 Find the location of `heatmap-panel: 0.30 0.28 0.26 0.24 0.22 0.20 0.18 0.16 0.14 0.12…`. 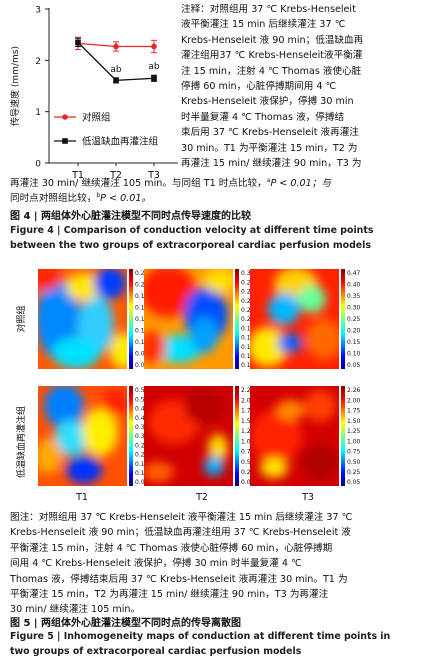

heatmap-panel: 0.30 0.28 0.26 0.24 0.22 0.20 0.18 0.16 0.14 0.12… is located at coordinates (199, 319).